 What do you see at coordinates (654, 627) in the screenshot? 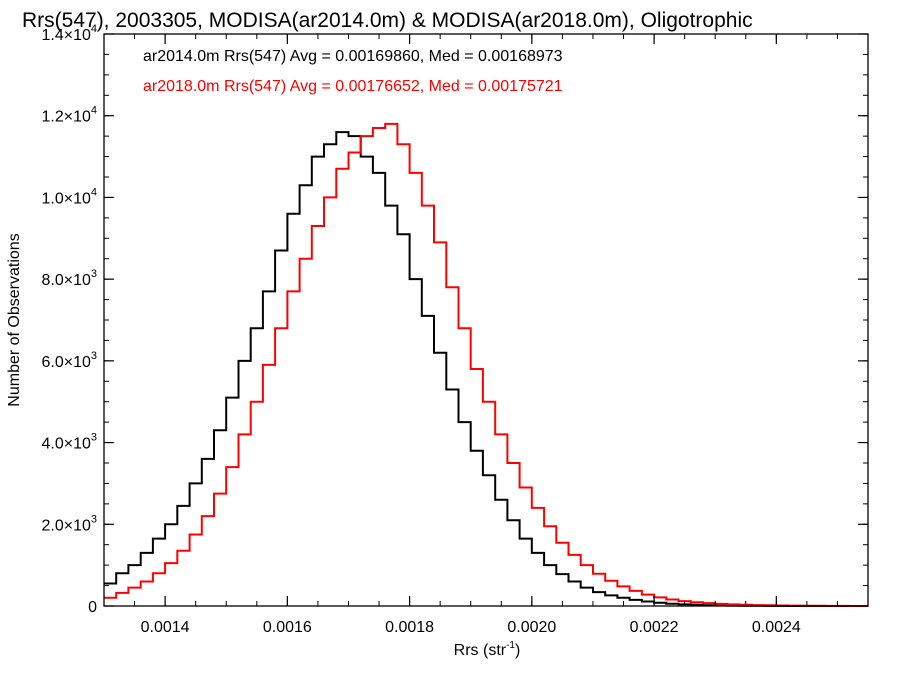
I see `x-tick-label-4: 0.0022` at bounding box center [654, 627].